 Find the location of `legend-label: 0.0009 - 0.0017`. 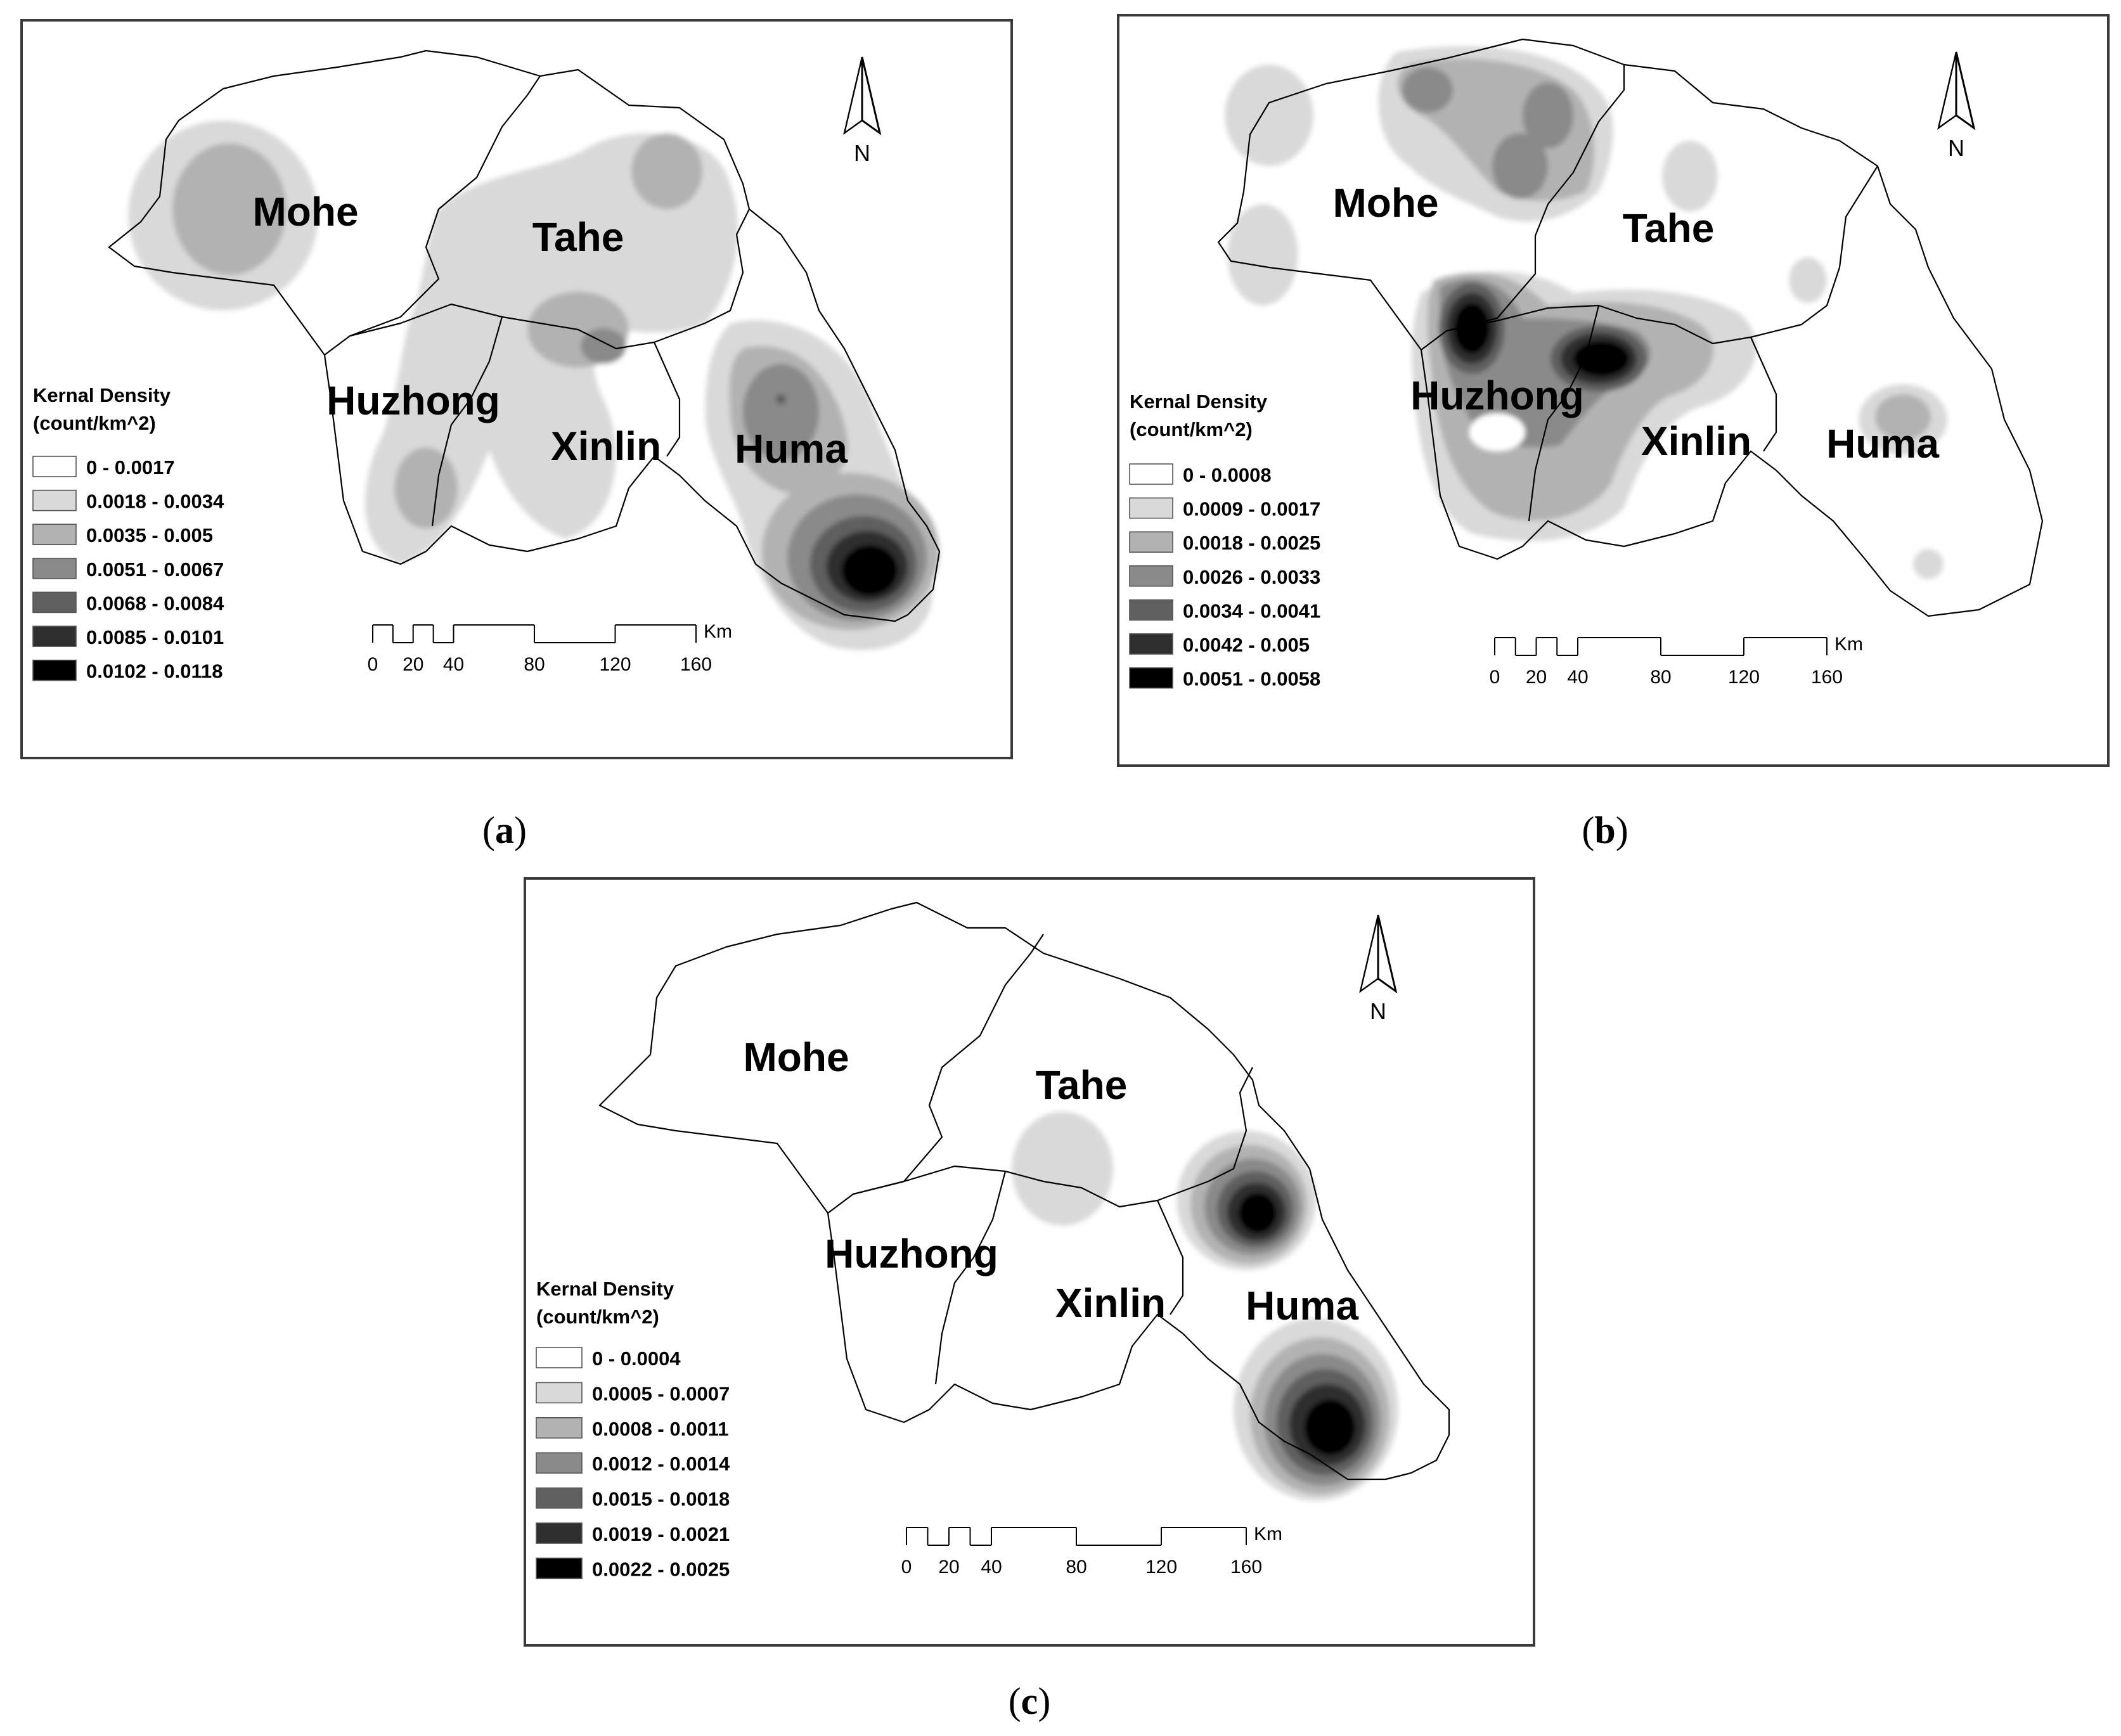

legend-label: 0.0009 - 0.0017 is located at coordinates (1251, 509).